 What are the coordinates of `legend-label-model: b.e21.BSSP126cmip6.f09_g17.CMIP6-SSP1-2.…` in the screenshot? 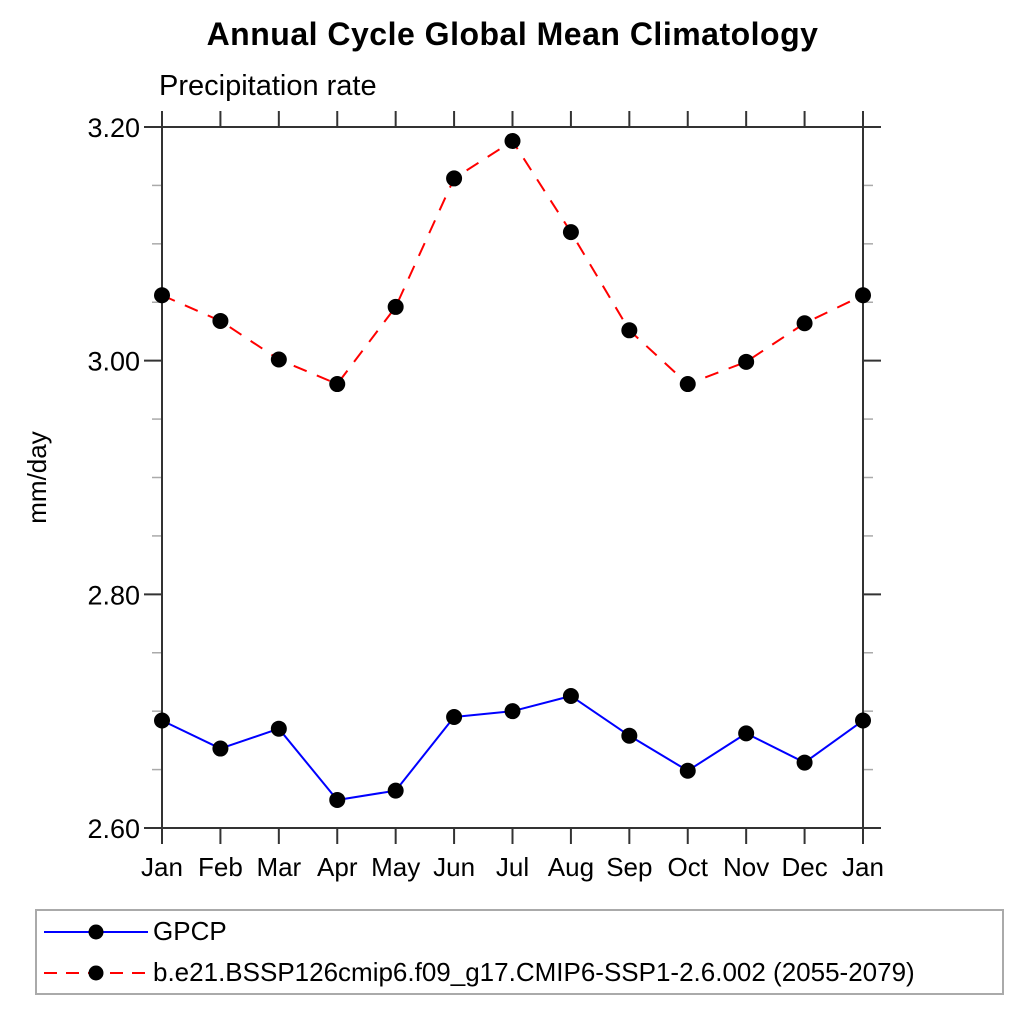 It's located at (534, 972).